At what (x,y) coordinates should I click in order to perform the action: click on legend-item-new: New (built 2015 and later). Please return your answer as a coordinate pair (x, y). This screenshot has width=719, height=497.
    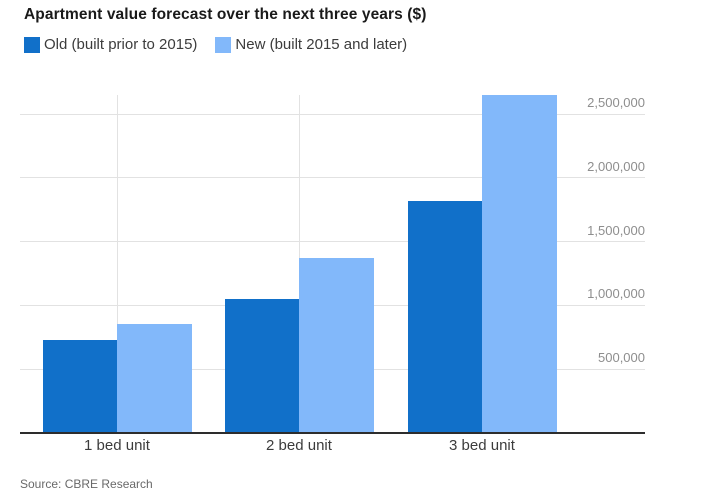
    Looking at the image, I should click on (311, 44).